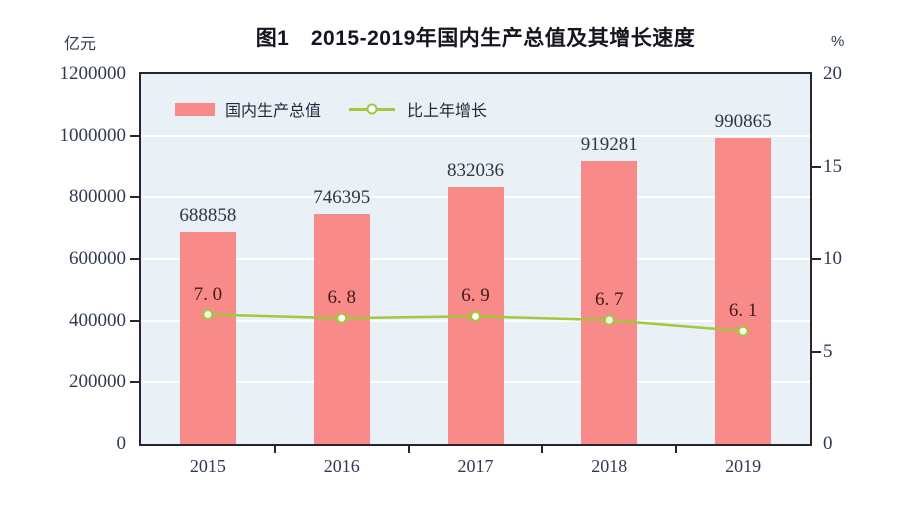  Describe the element at coordinates (273, 111) in the screenshot. I see `legend-bar-label: 国内生产总值` at that location.